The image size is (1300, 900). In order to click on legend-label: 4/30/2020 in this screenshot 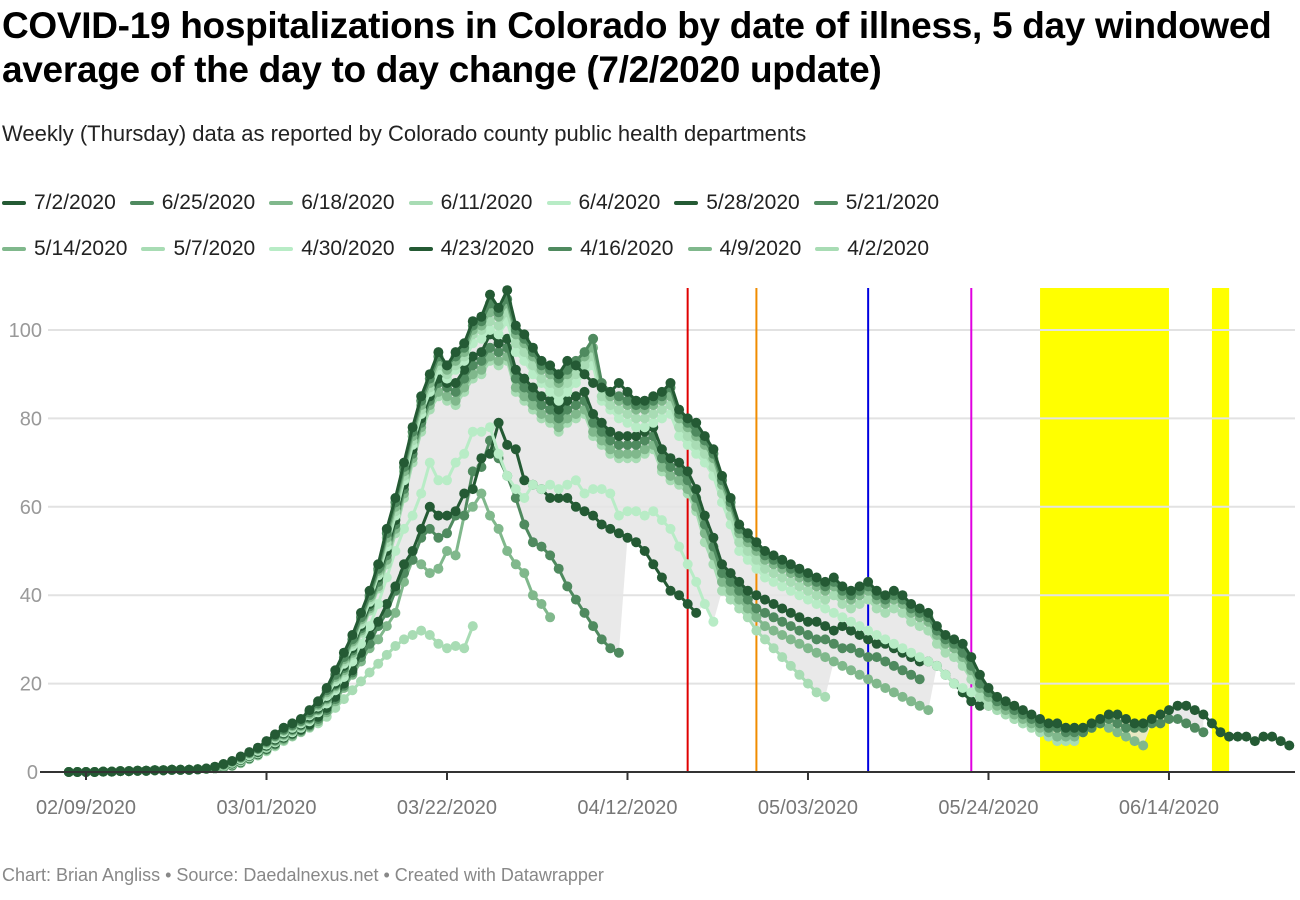, I will do `click(348, 248)`.